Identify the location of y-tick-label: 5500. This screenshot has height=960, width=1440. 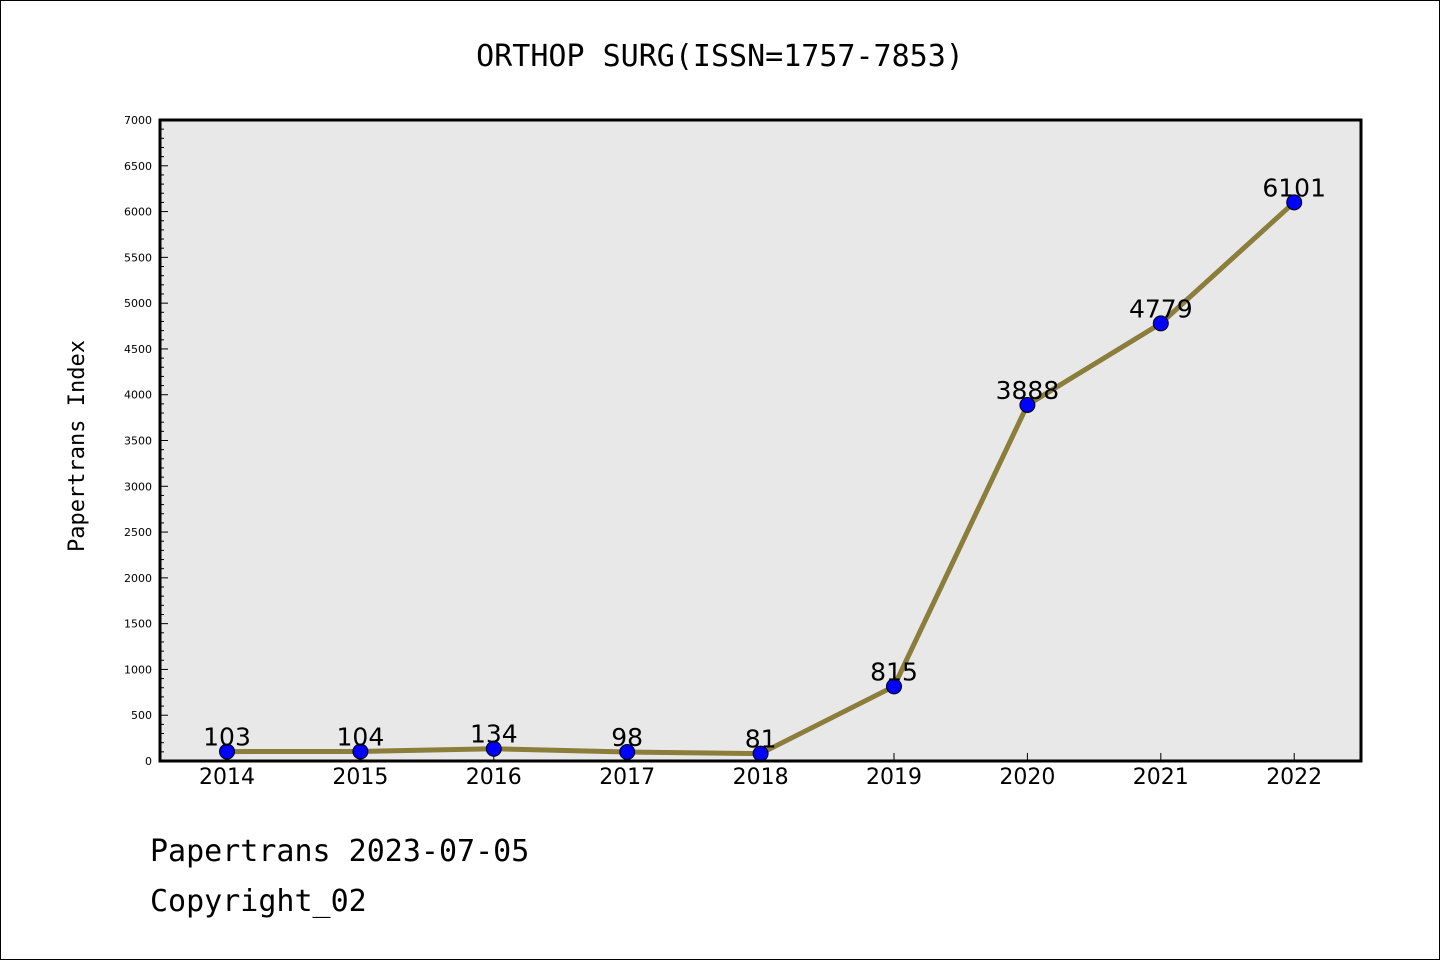
(138, 257).